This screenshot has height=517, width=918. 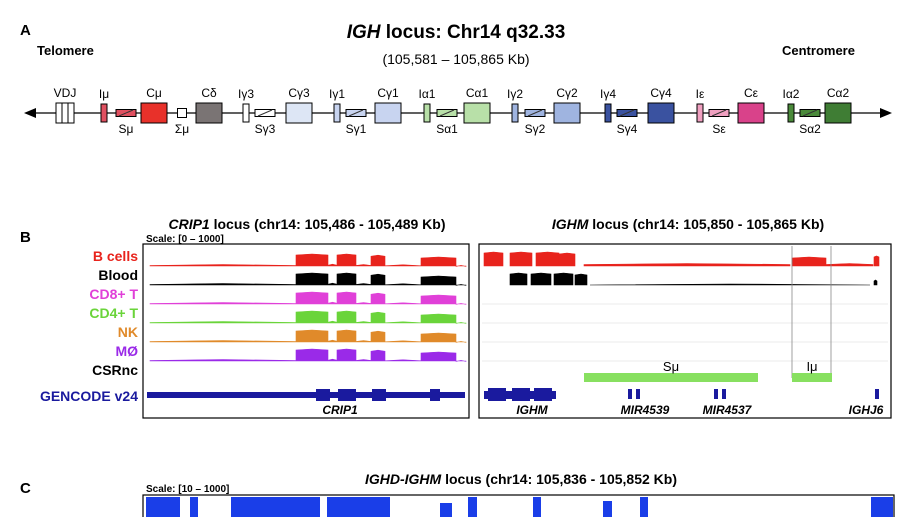 I want to click on segment-8-box, so click(x=299, y=113).